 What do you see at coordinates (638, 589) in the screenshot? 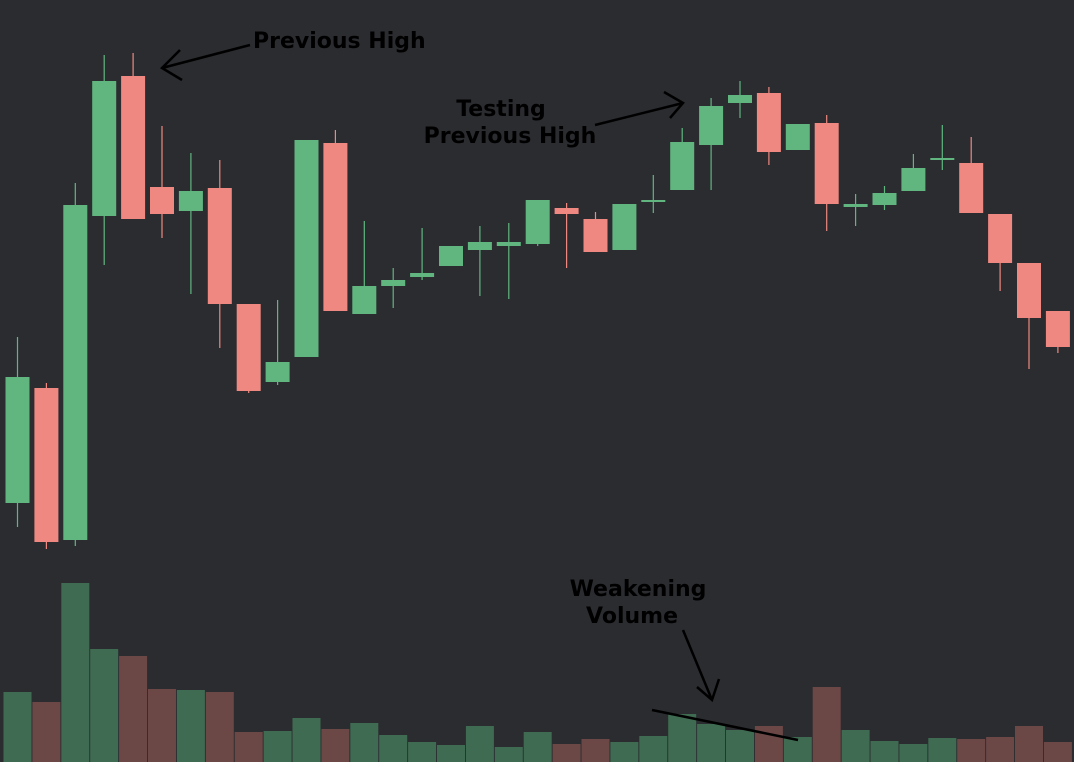
I see `annotation: Weakening` at bounding box center [638, 589].